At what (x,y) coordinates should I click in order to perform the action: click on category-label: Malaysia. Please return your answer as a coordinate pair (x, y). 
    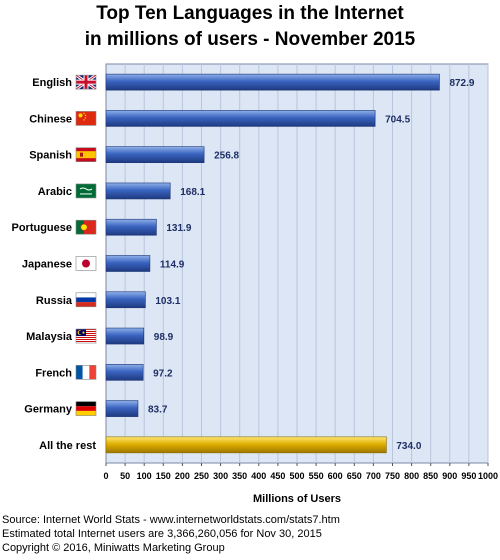
    Looking at the image, I should click on (49, 337).